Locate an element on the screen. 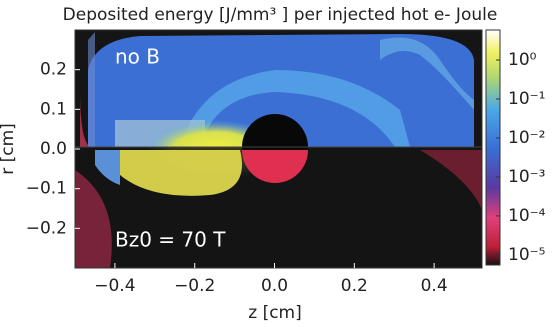  y-tick-label: −0.1 is located at coordinates (46, 189).